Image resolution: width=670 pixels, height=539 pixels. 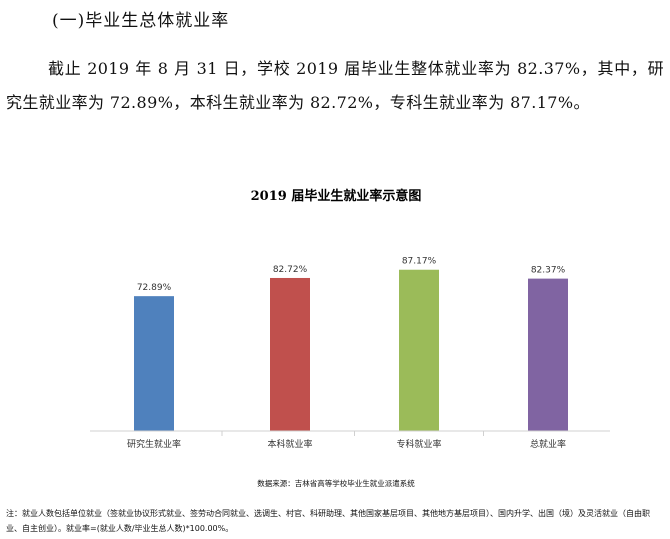 What do you see at coordinates (154, 288) in the screenshot?
I see `bar-value-label: 72.89%` at bounding box center [154, 288].